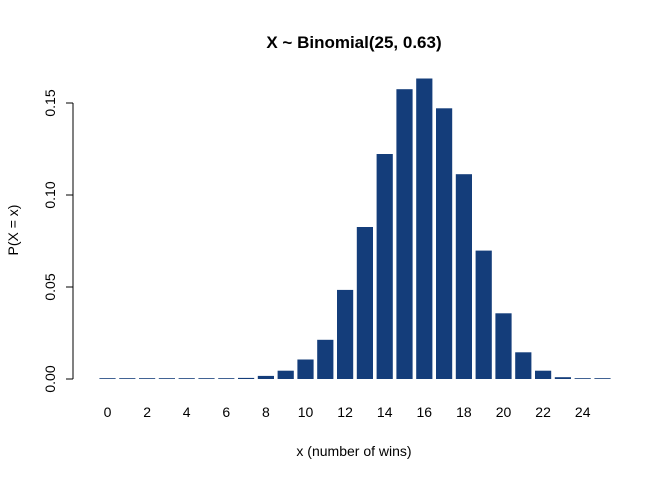 This screenshot has width=672, height=480. What do you see at coordinates (306, 412) in the screenshot?
I see `x-tick-label: 10` at bounding box center [306, 412].